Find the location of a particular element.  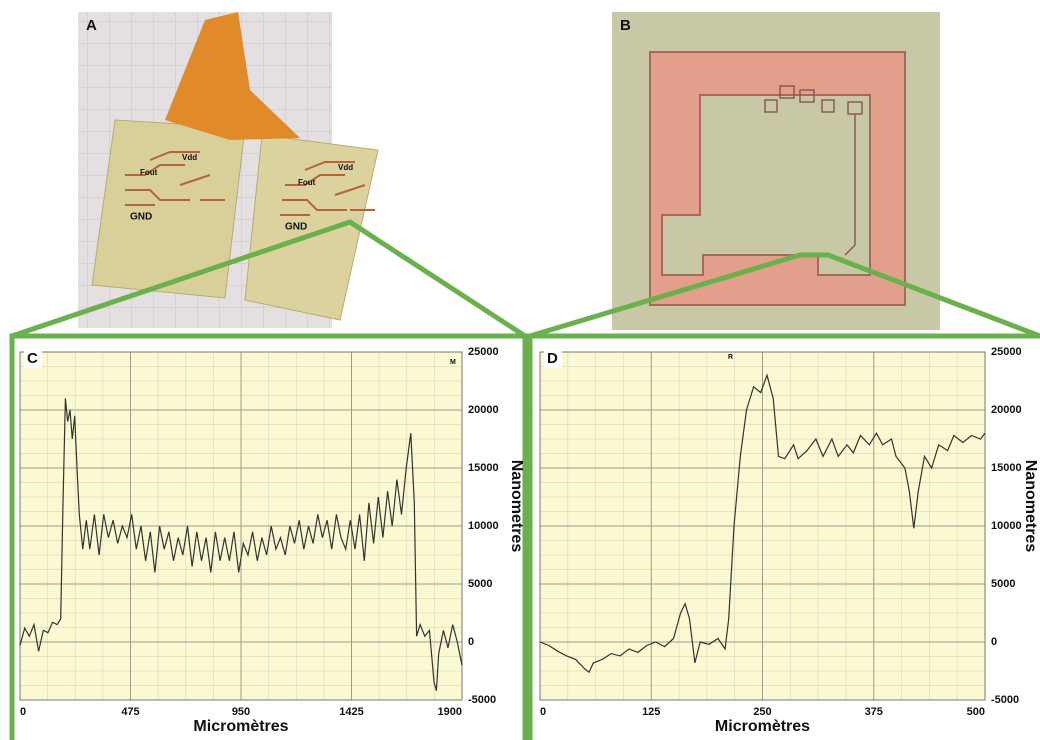

panel-label: D is located at coordinates (552, 358).